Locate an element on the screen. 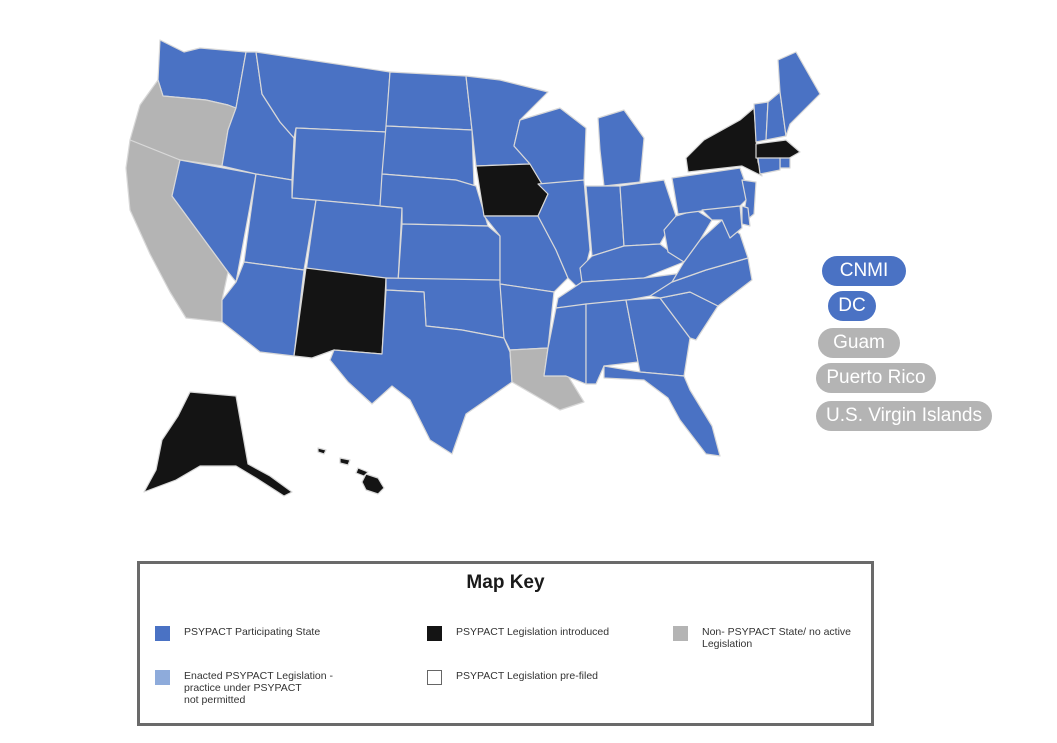  state-ny is located at coordinates (724, 142).